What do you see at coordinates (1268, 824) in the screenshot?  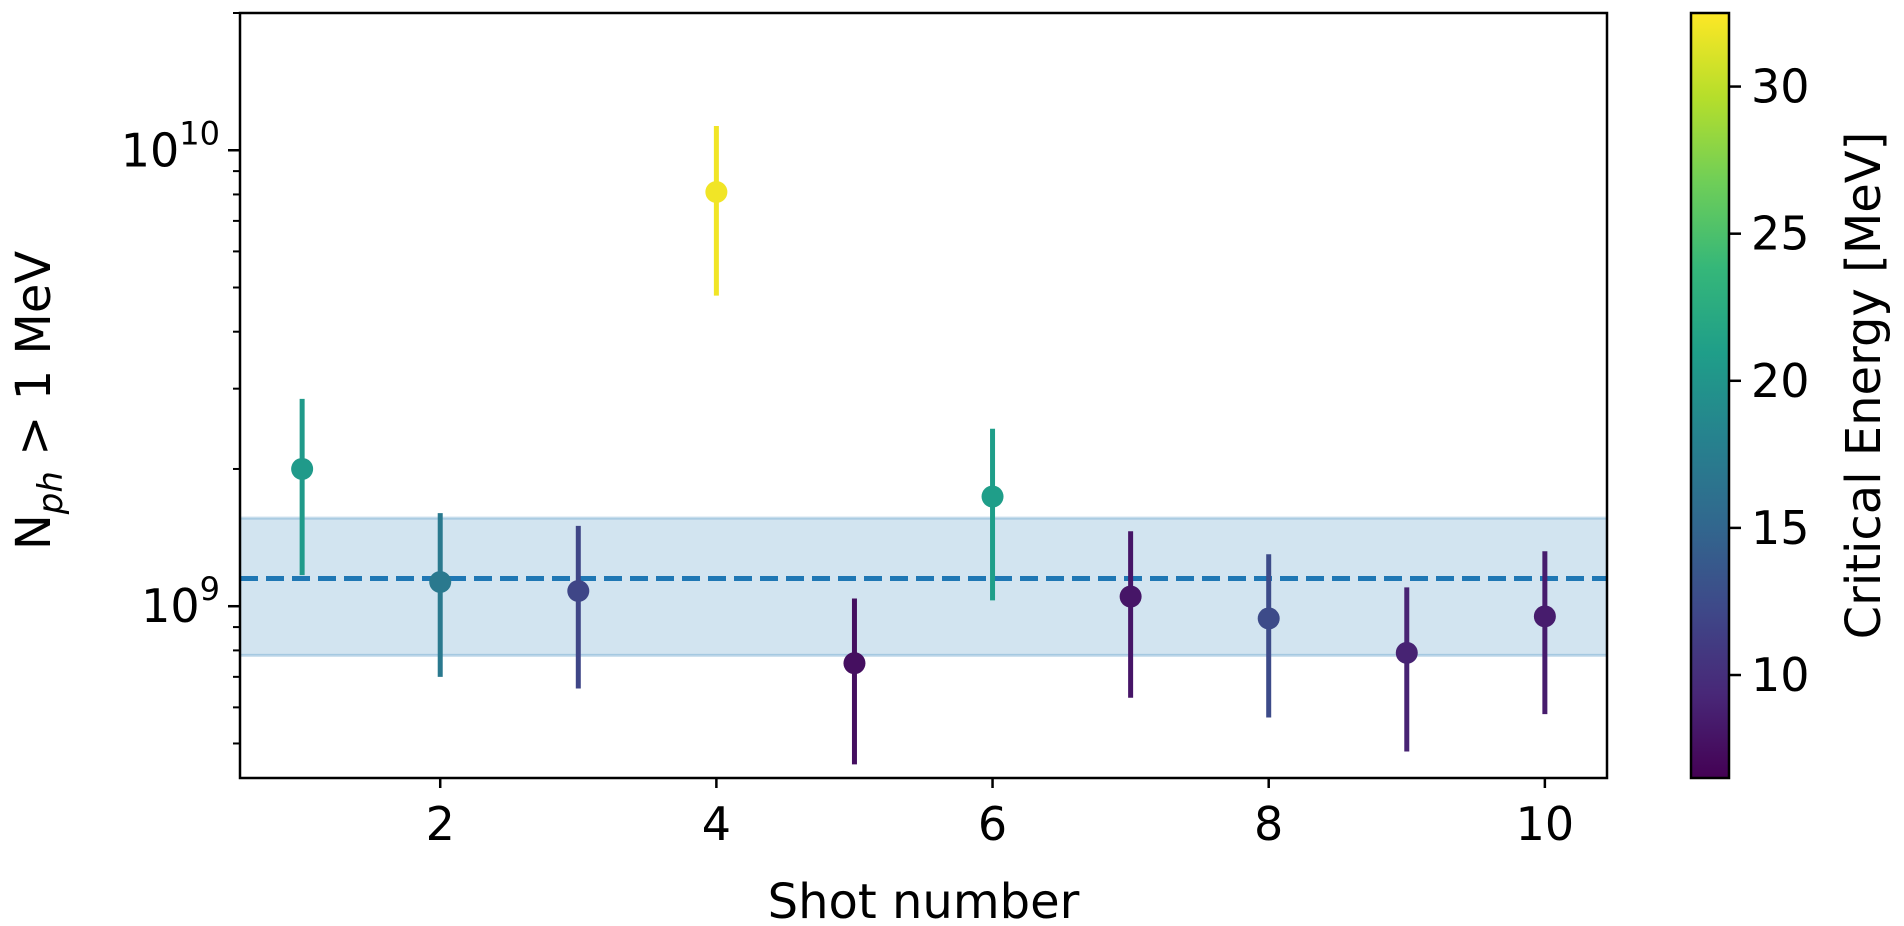 I see `x-tick-label-8: 8` at bounding box center [1268, 824].